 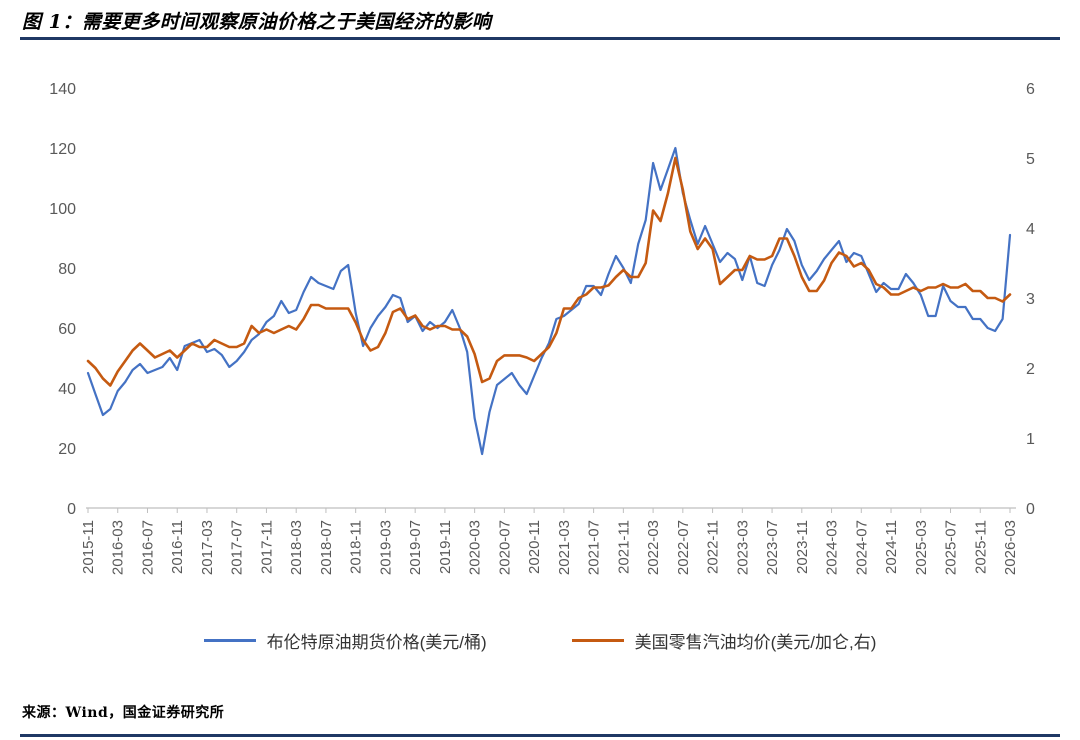 What do you see at coordinates (1030, 89) in the screenshot?
I see `y-axis-tick-right: 6` at bounding box center [1030, 89].